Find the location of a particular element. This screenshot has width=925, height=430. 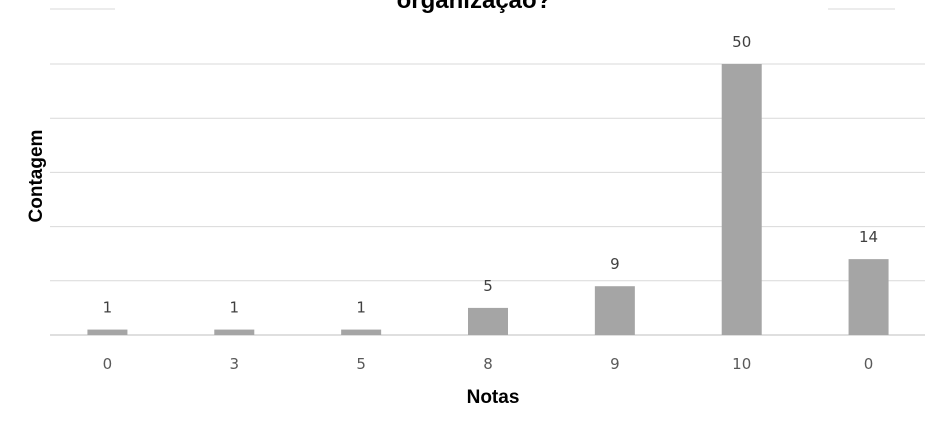

x-tick-label-2: 5 is located at coordinates (361, 364).